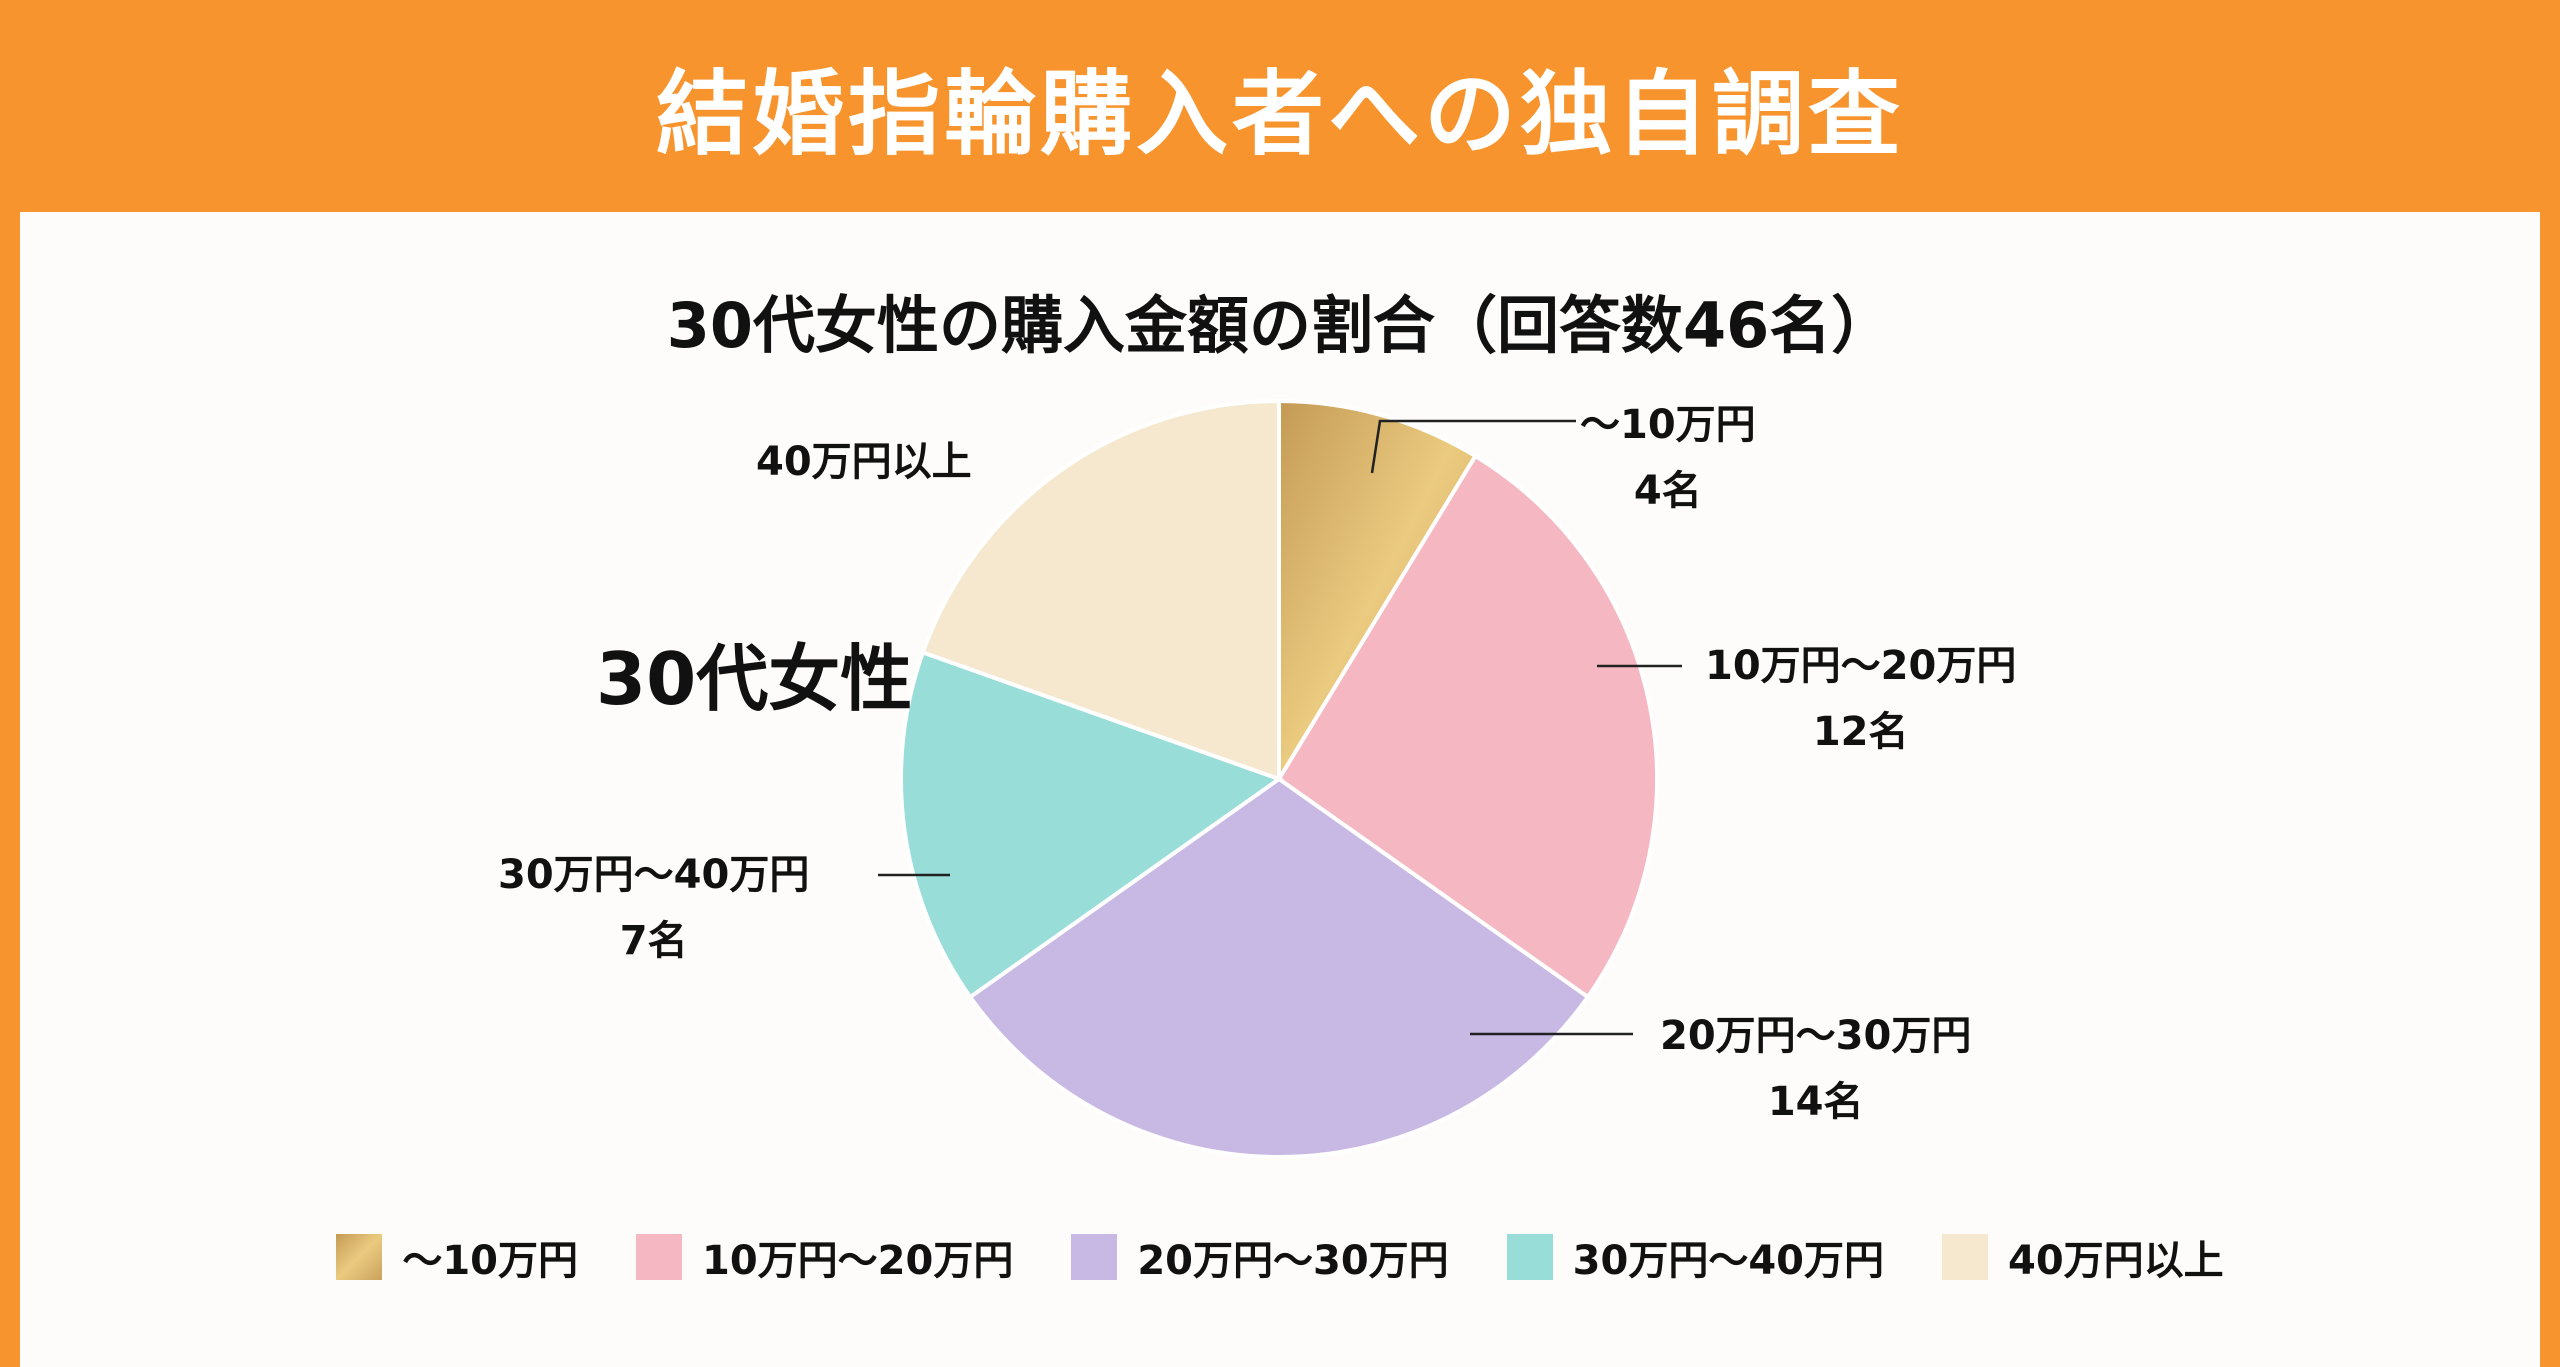 The width and height of the screenshot is (2560, 1367). I want to click on legend-item-2: 20万円〜30万円, so click(1260, 1257).